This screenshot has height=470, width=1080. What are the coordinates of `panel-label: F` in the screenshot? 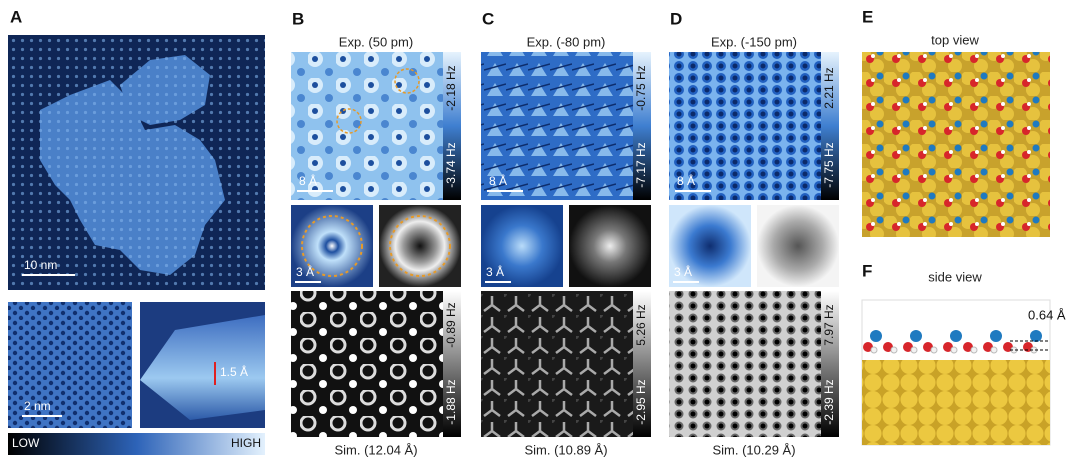 It's located at (867, 270).